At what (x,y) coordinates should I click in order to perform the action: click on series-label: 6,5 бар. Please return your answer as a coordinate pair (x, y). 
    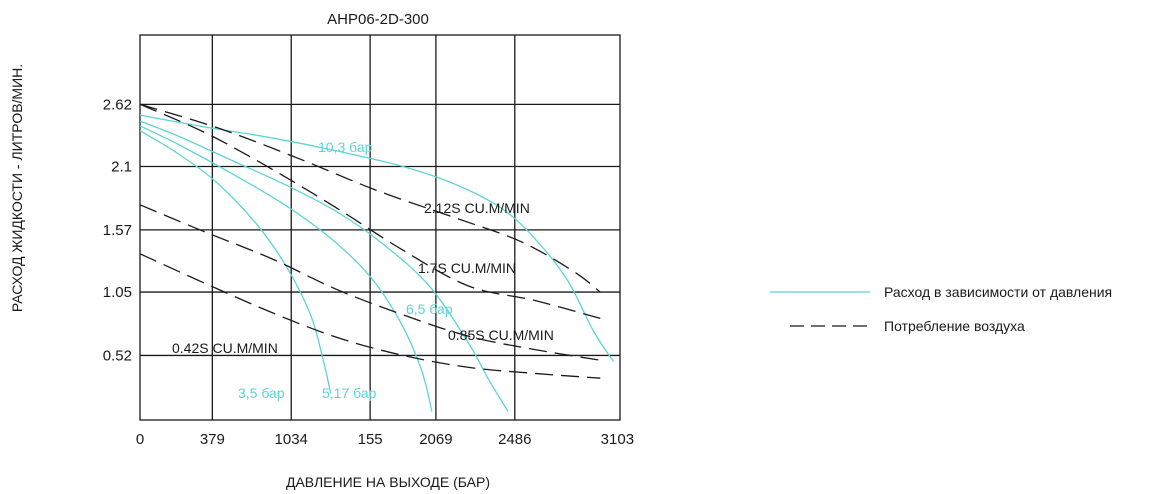
    Looking at the image, I should click on (429, 309).